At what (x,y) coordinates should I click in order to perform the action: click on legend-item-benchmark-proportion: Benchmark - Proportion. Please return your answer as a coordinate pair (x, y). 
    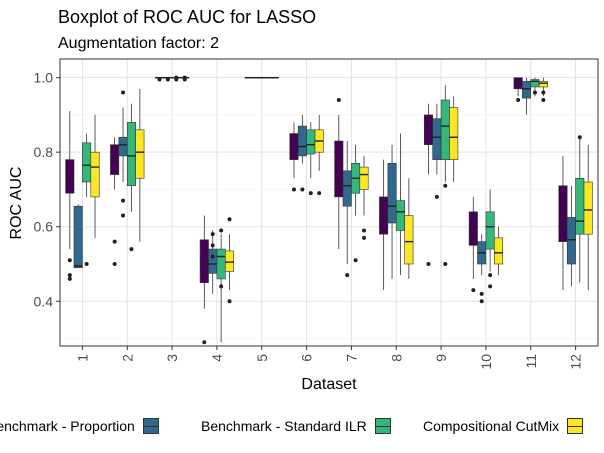
    Looking at the image, I should click on (79, 426).